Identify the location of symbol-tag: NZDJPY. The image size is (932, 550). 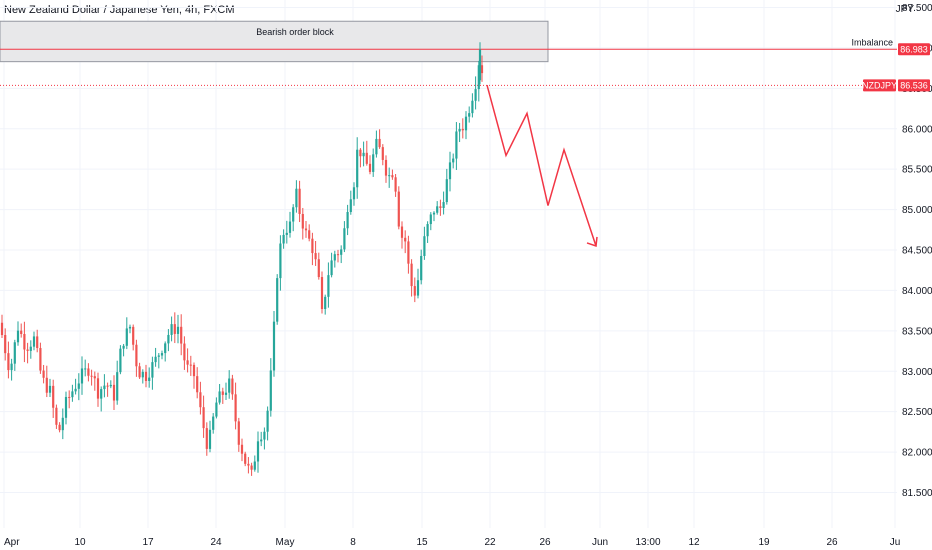
(879, 85).